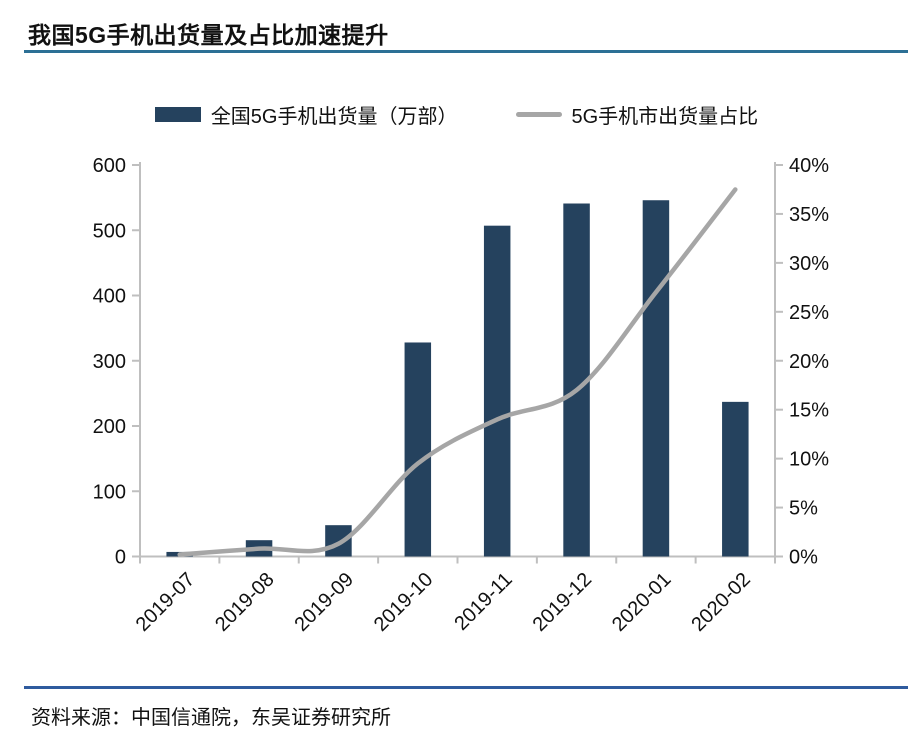  Describe the element at coordinates (244, 601) in the screenshot. I see `x-tick-label: 2019-08` at that location.